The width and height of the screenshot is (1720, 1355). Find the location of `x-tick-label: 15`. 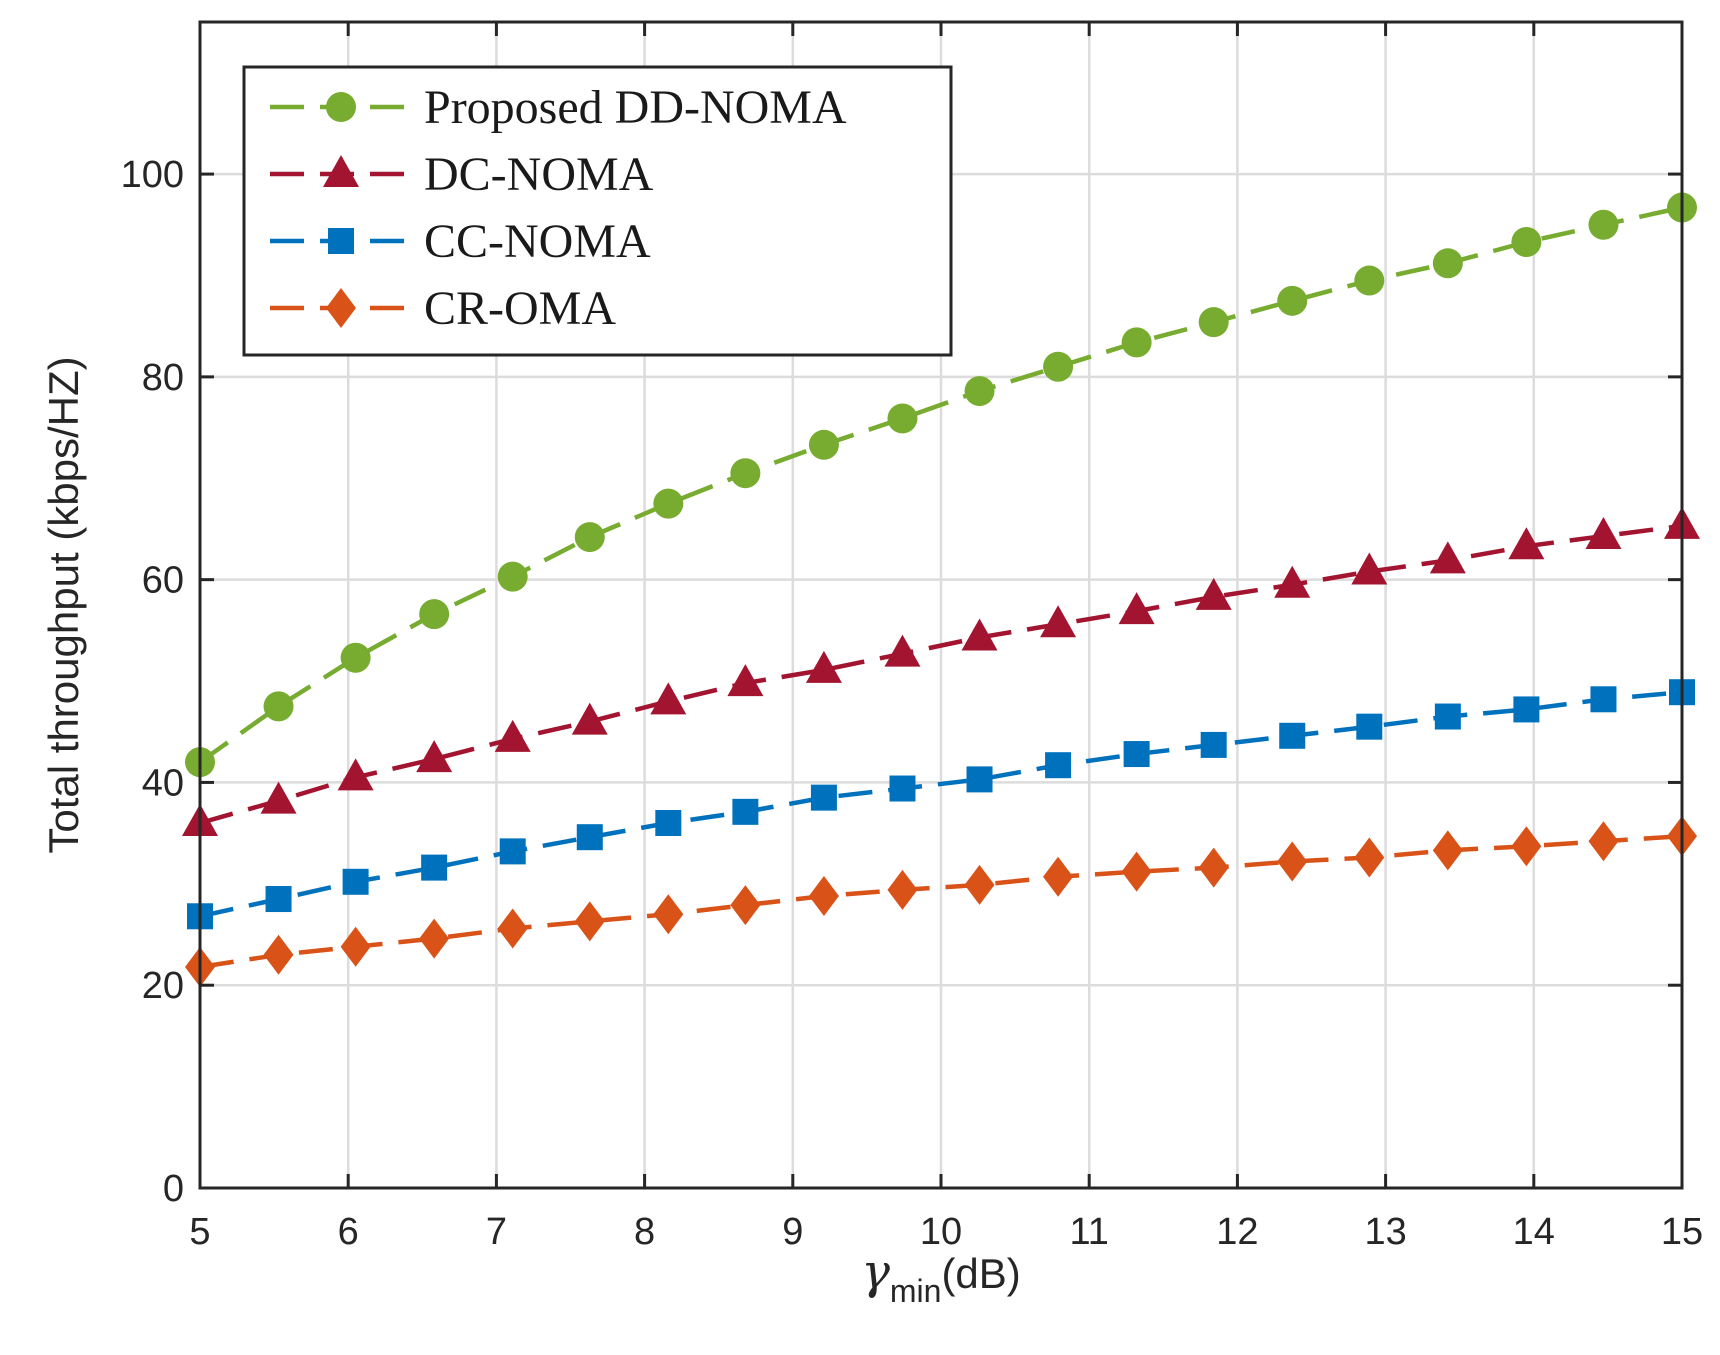

x-tick-label: 15 is located at coordinates (1682, 1232).